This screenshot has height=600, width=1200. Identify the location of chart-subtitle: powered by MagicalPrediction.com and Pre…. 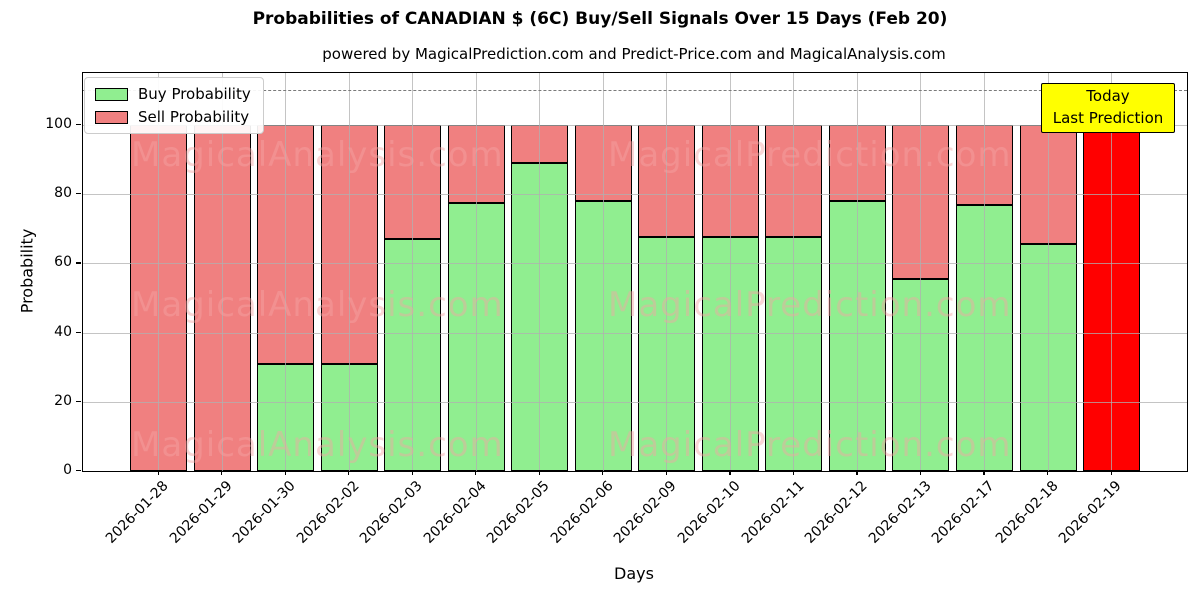
(634, 54).